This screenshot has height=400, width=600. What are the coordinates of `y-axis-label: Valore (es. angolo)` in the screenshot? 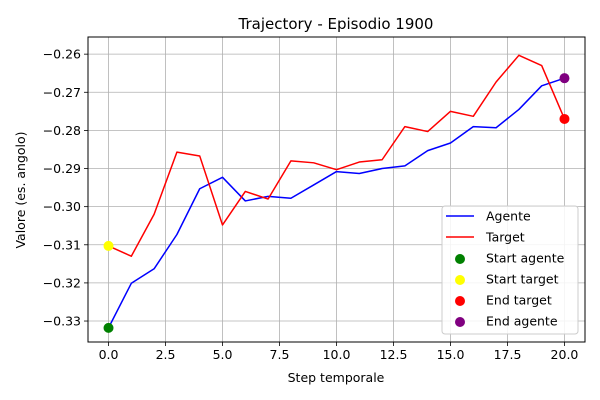 It's located at (20, 189).